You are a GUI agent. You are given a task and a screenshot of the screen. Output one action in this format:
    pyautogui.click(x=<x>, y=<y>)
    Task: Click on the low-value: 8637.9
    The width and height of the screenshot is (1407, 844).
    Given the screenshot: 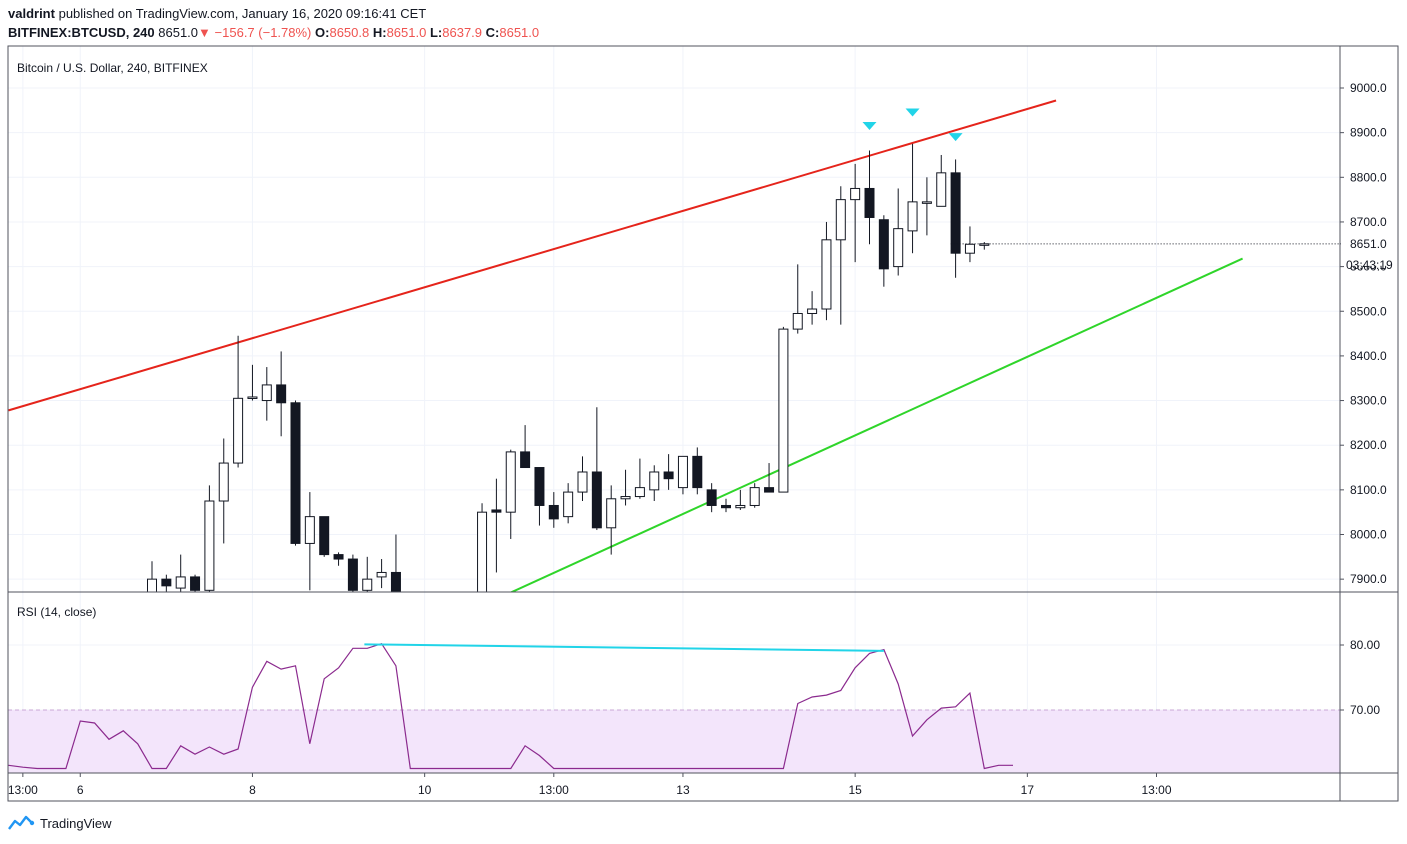 What is the action you would take?
    pyautogui.click(x=462, y=32)
    